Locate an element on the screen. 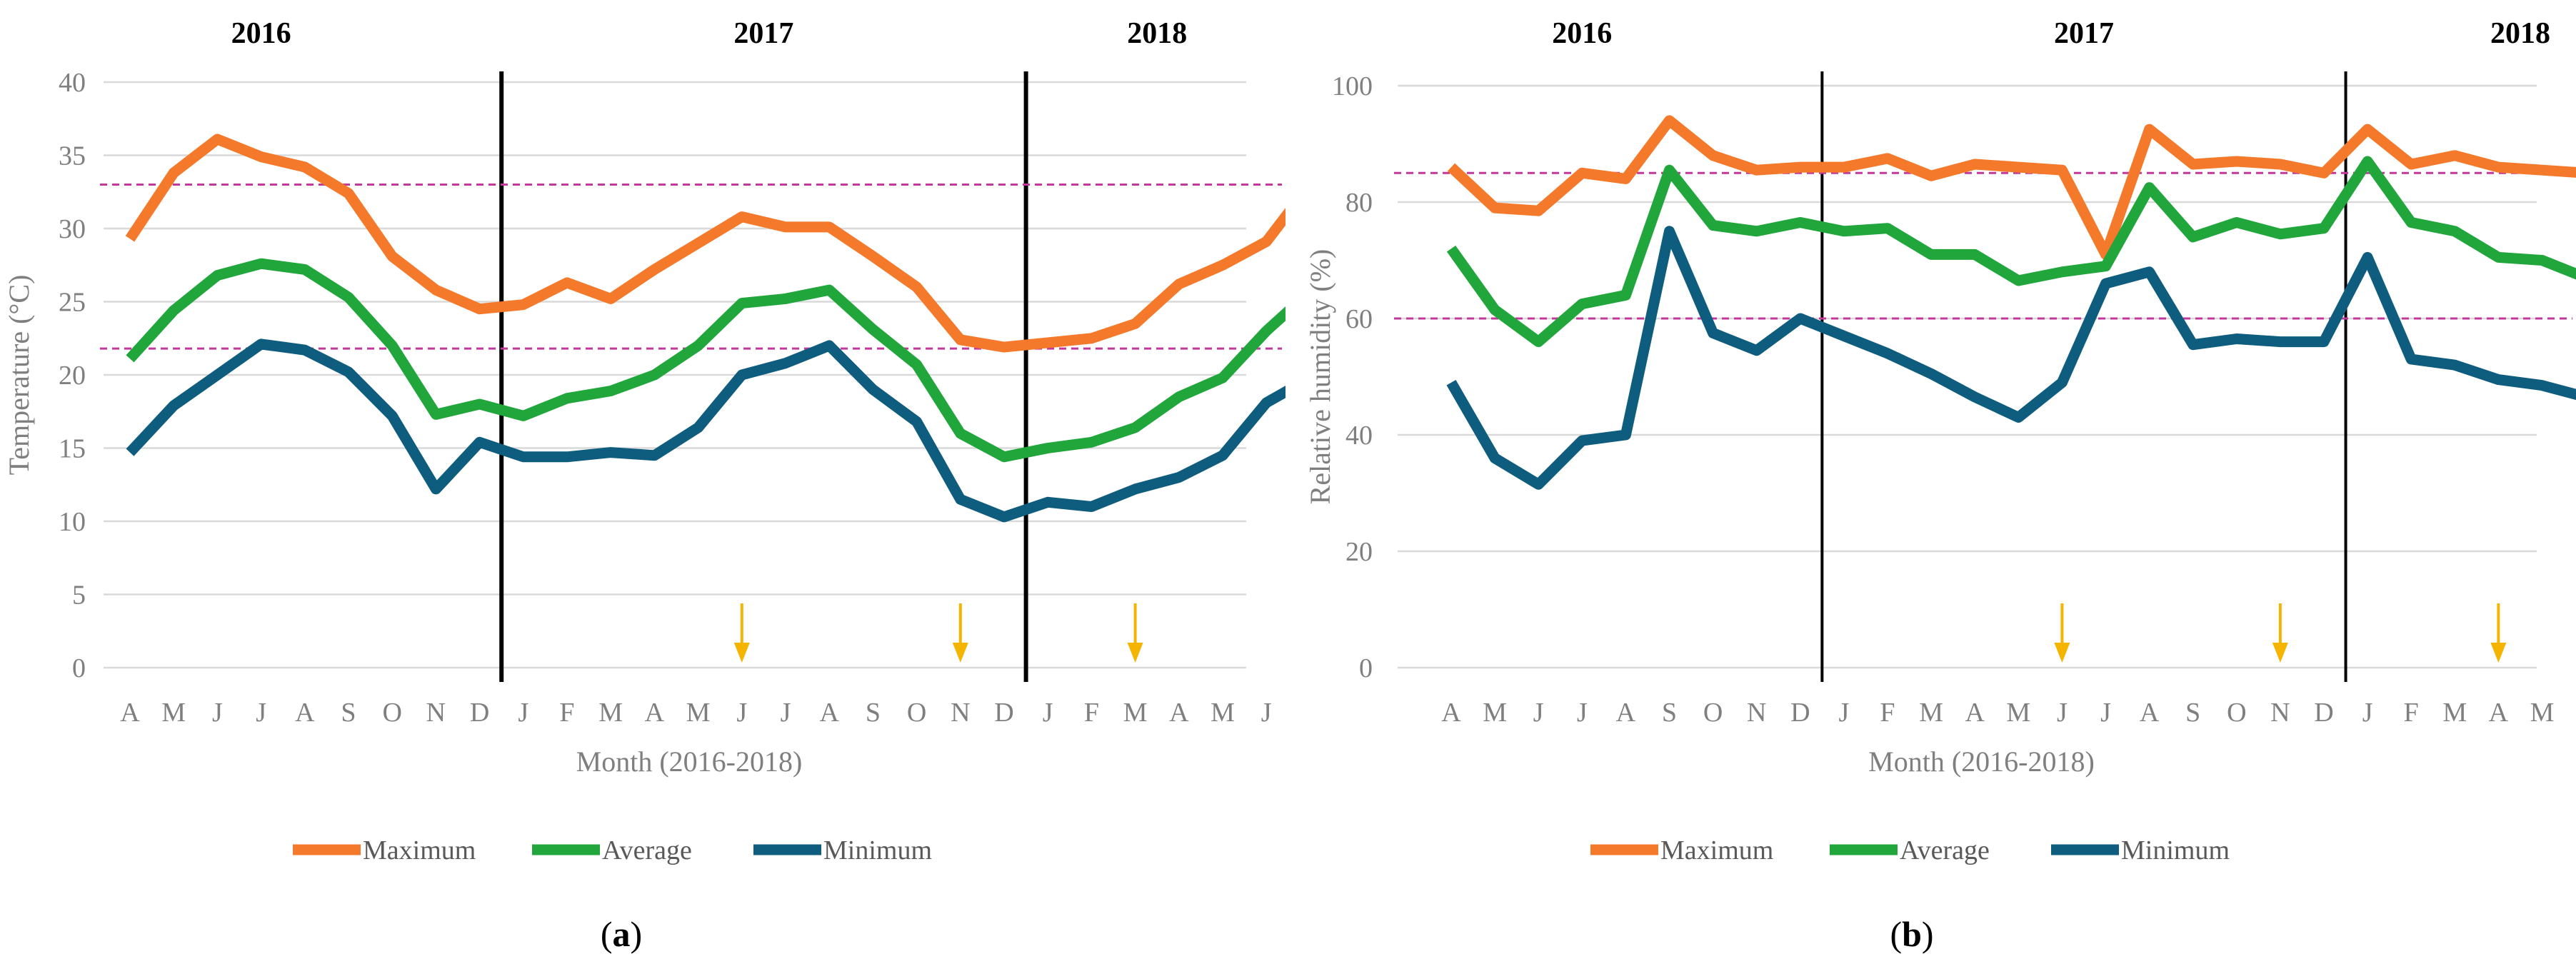 This screenshot has width=2576, height=964. humidity-subplot-letter: b is located at coordinates (1912, 934).